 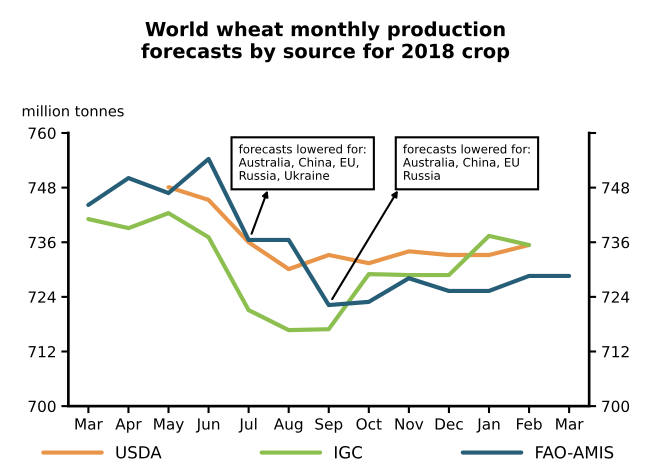 What do you see at coordinates (139, 452) in the screenshot?
I see `legend-label: USDA` at bounding box center [139, 452].